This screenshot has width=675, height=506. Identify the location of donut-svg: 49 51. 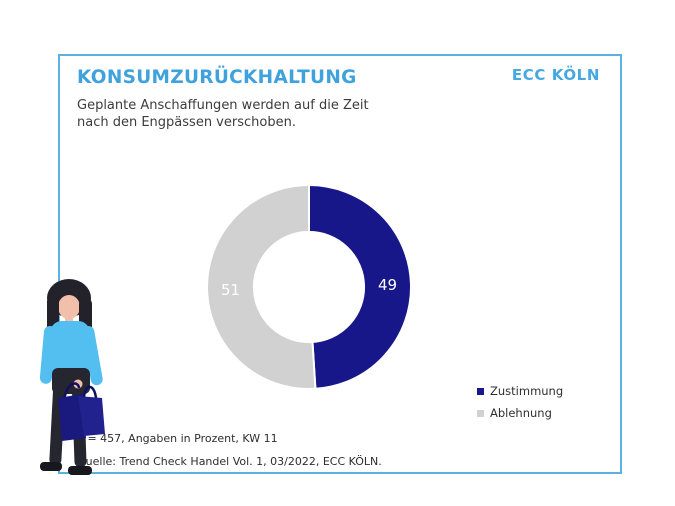
(309, 286).